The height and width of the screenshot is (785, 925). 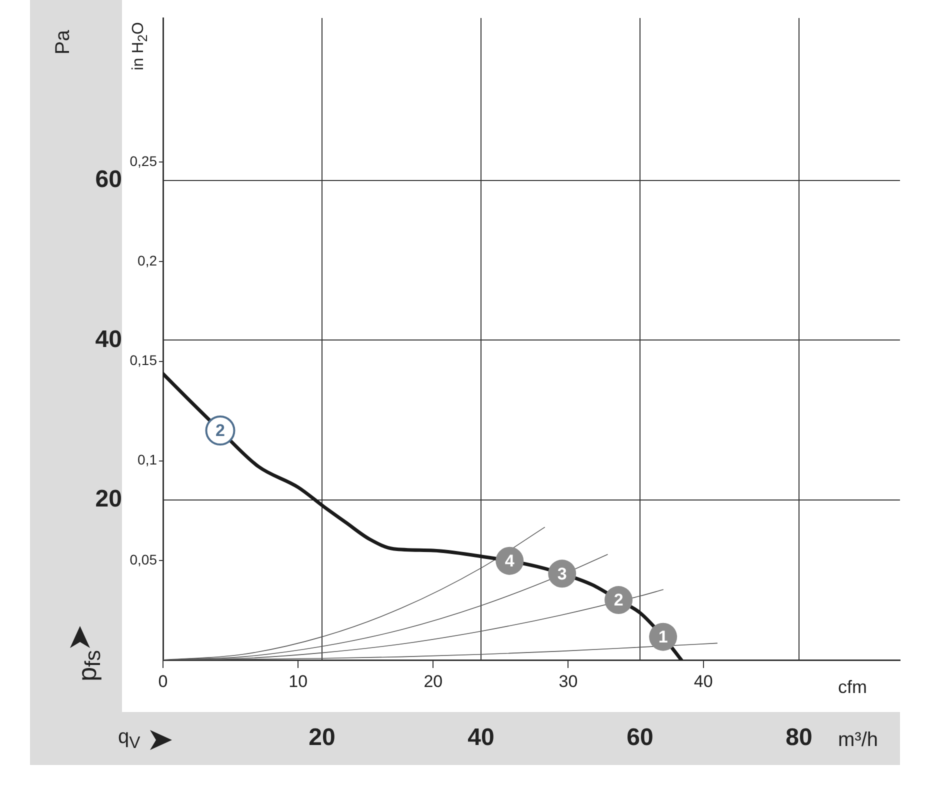 What do you see at coordinates (799, 738) in the screenshot?
I see `x-tick-label: 80` at bounding box center [799, 738].